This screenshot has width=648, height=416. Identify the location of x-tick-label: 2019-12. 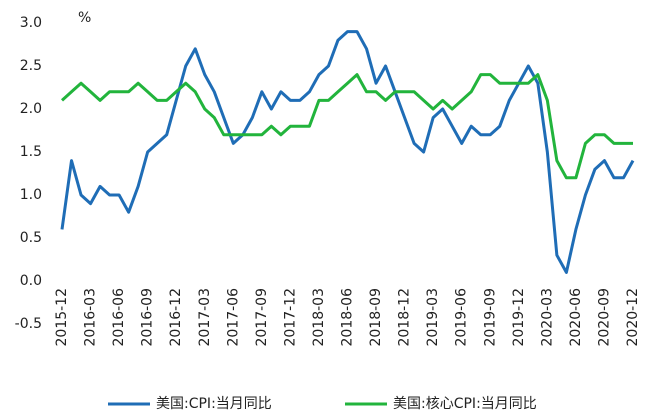
(519, 317).